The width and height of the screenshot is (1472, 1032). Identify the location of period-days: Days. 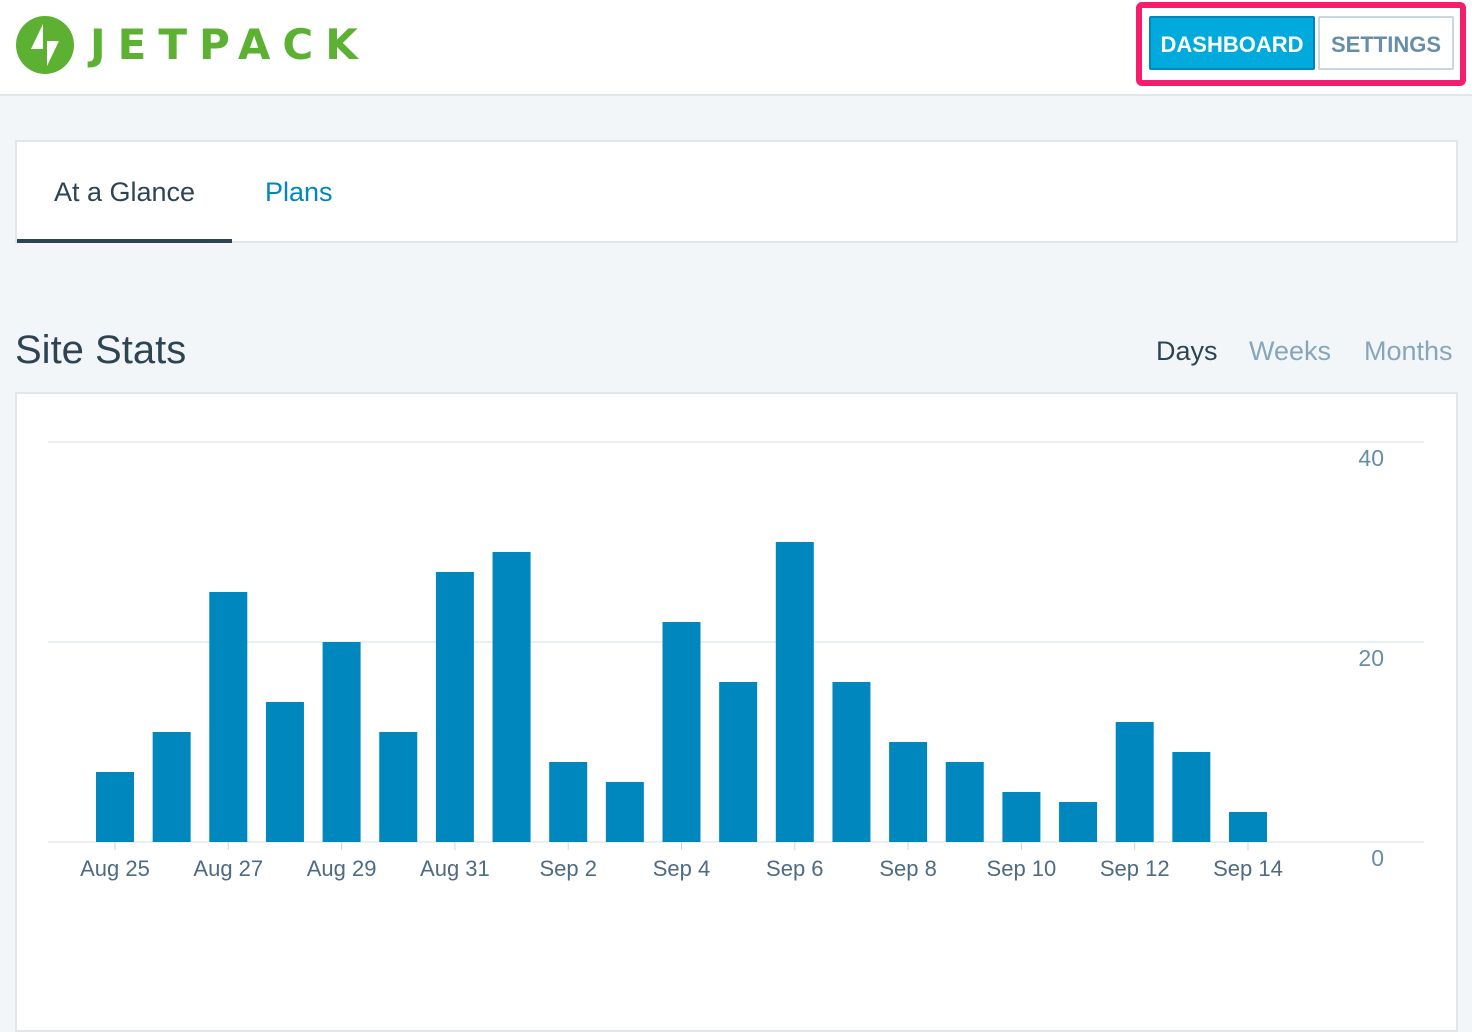
(1187, 351).